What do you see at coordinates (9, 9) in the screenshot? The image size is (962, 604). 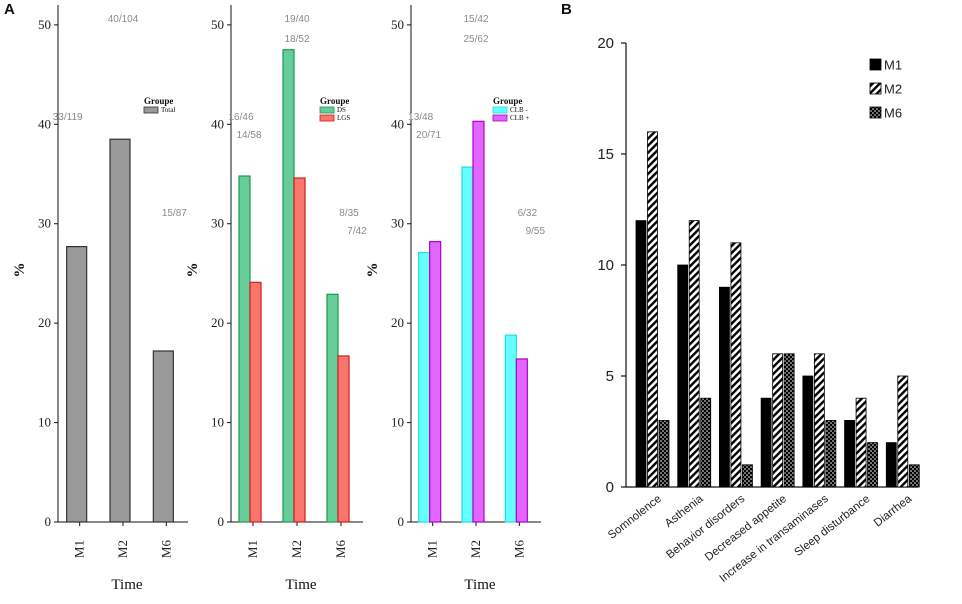 I see `panel-letter-a: A` at bounding box center [9, 9].